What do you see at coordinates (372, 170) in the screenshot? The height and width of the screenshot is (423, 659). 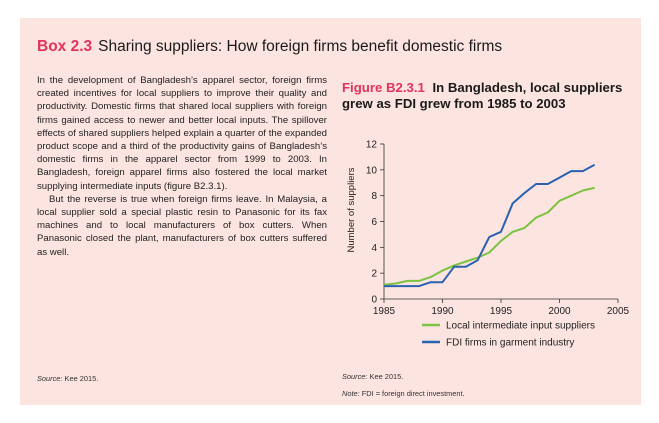 I see `y-tick-label: 10` at bounding box center [372, 170].